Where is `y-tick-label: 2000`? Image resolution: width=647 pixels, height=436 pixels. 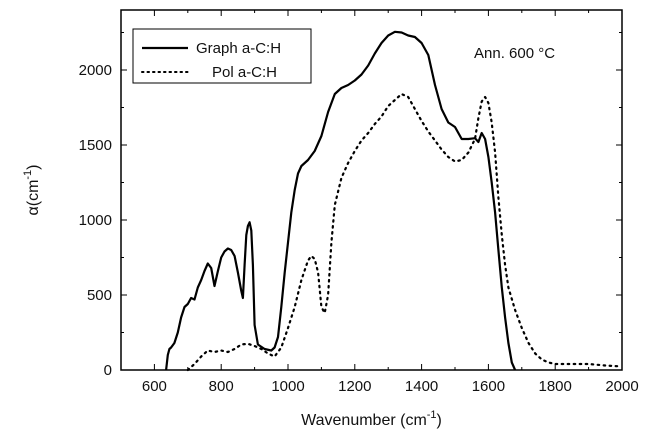 y-tick-label: 2000 is located at coordinates (95, 70).